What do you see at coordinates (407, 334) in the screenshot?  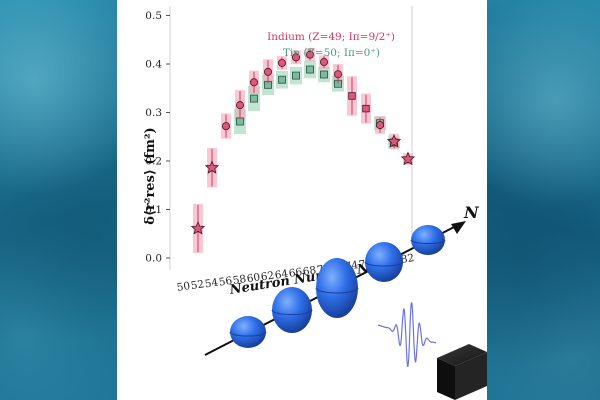 I see `laser-pulse-wave` at bounding box center [407, 334].